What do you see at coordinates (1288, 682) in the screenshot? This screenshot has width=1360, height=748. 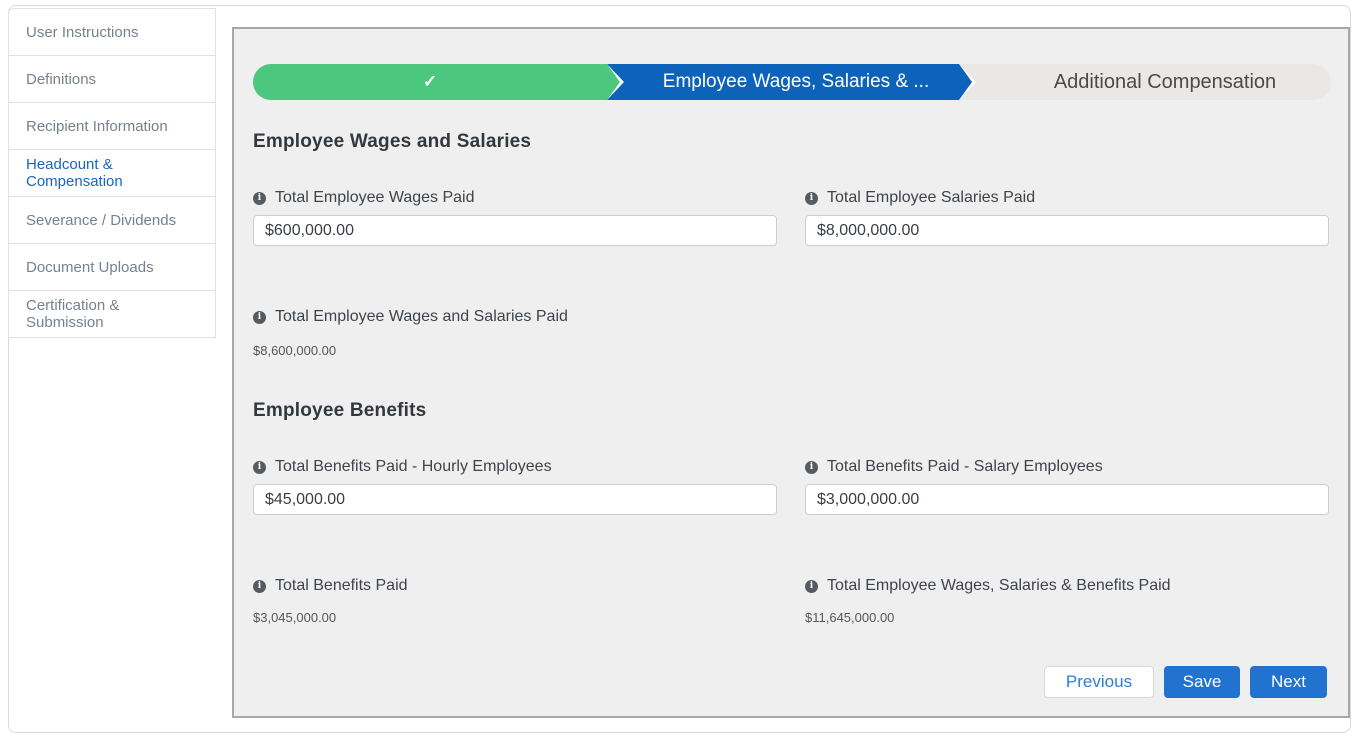 I see `next-button: Next` at bounding box center [1288, 682].